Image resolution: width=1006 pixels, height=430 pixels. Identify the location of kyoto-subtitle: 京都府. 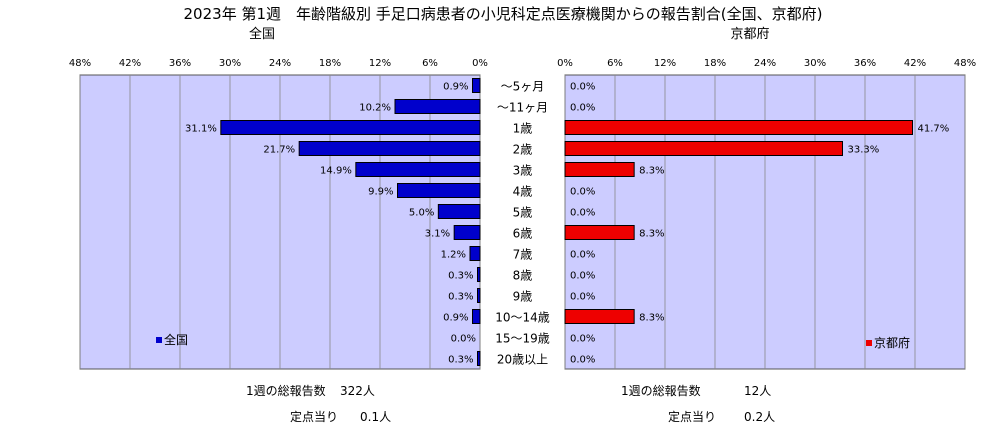
(749, 34).